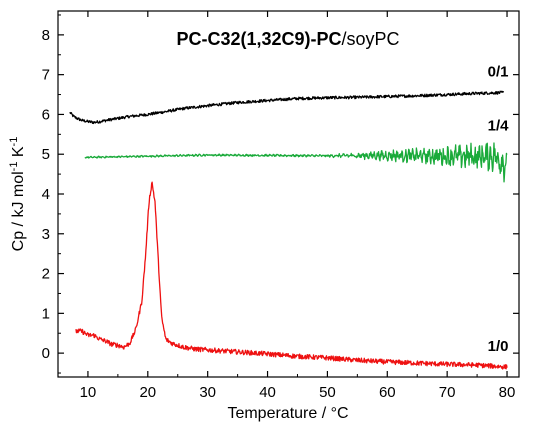 This screenshot has width=550, height=436. I want to click on x-tick-label: 10, so click(88, 392).